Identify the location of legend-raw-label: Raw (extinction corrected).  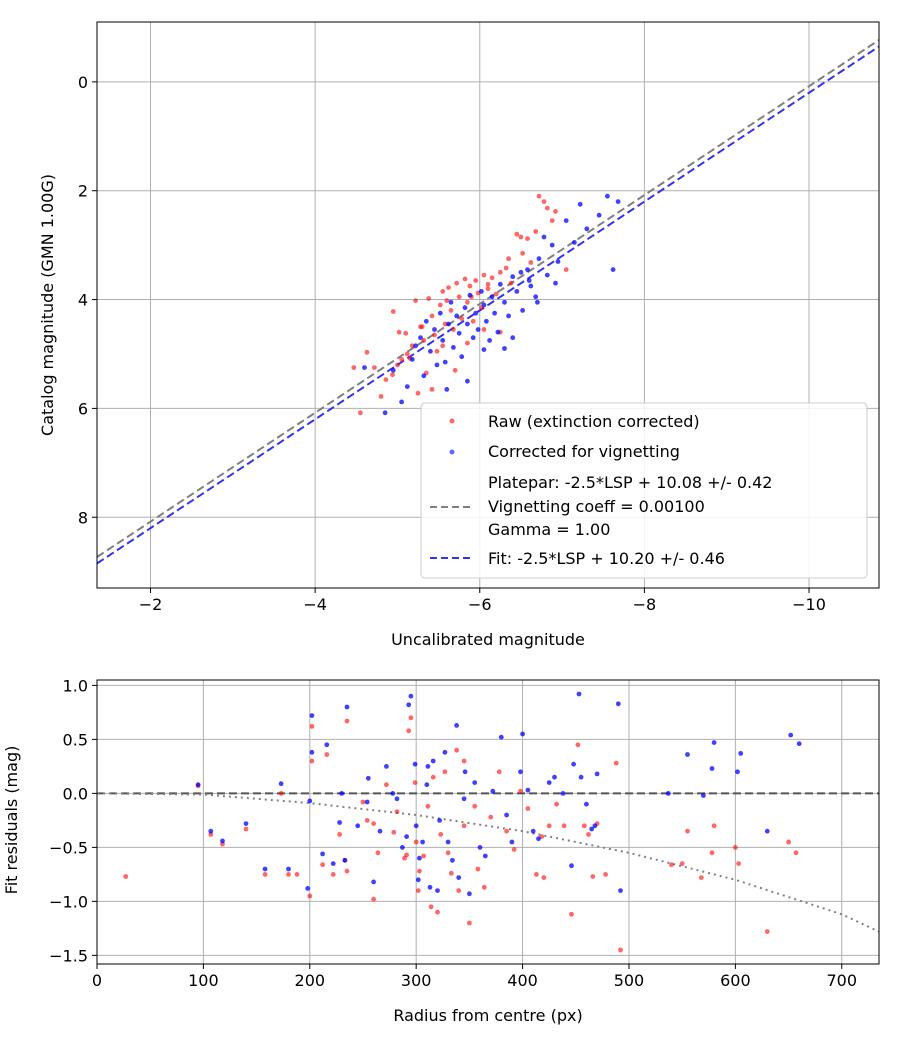
(594, 421).